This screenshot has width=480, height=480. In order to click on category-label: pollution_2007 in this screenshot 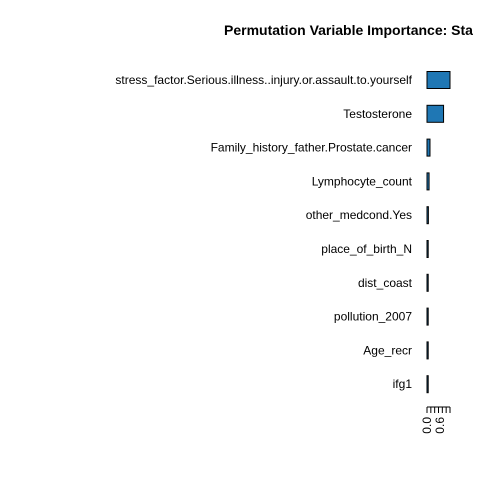, I will do `click(373, 317)`.